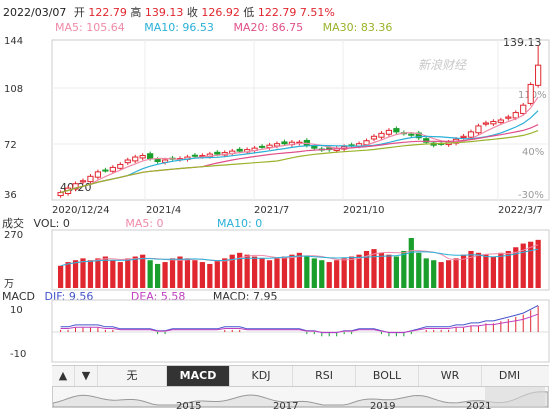 This screenshot has height=418, width=555. Describe the element at coordinates (35, 12) in the screenshot. I see `quote-date: 2022/03/07` at that location.